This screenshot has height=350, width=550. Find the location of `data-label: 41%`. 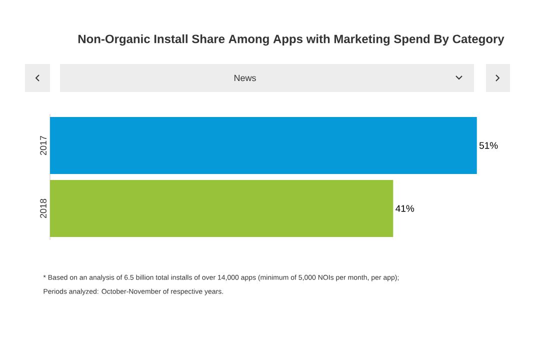

data-label: 41% is located at coordinates (405, 208).